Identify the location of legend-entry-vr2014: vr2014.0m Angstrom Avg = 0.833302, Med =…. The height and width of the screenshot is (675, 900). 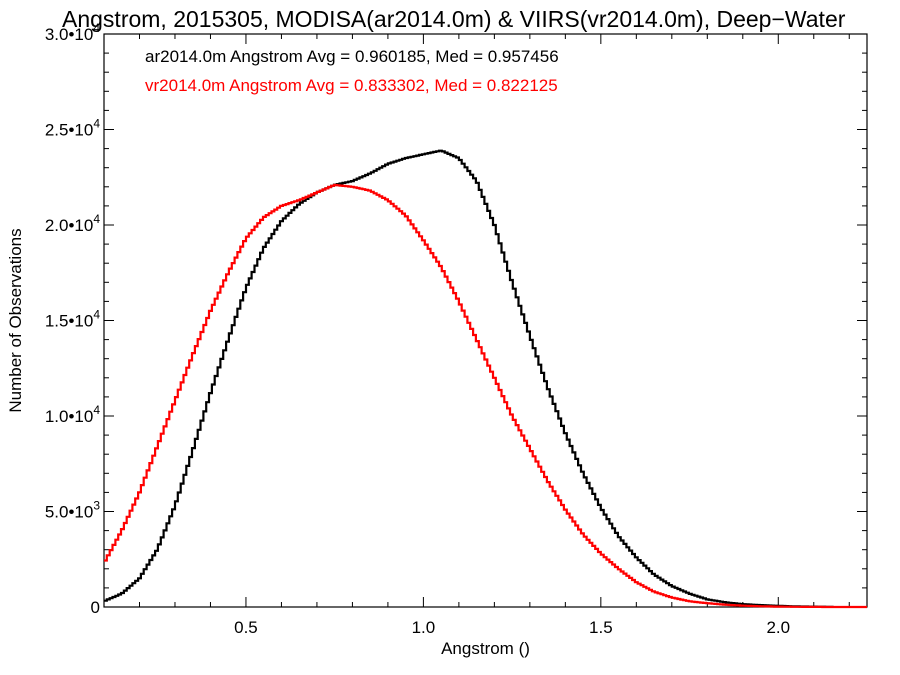
(351, 85).